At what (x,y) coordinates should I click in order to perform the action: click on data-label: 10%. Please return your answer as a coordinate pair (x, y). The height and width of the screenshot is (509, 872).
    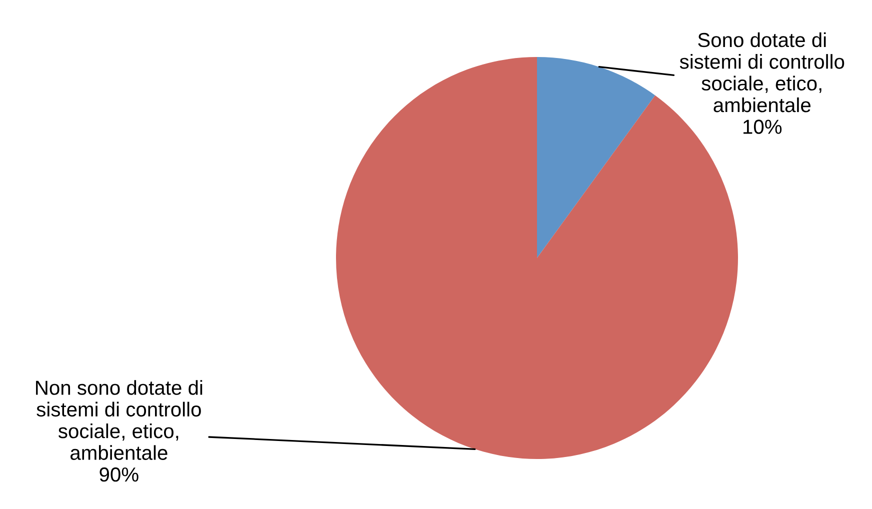
    Looking at the image, I should click on (763, 127).